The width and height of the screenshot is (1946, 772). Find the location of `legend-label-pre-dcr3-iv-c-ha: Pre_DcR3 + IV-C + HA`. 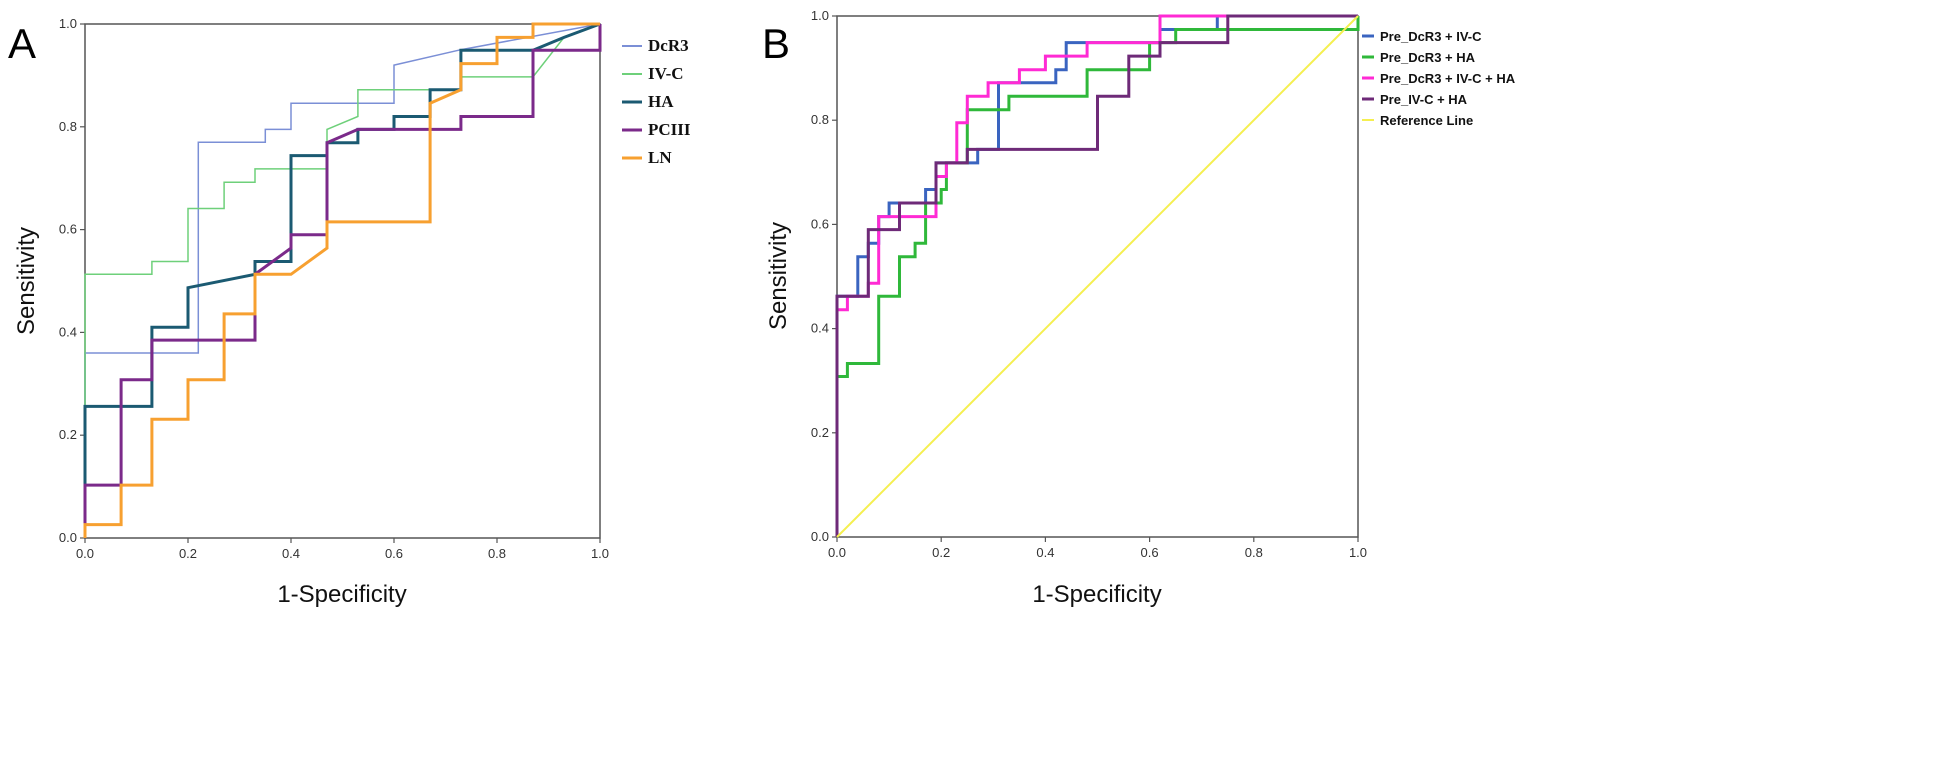

legend-label-pre-dcr3-iv-c-ha: Pre_DcR3 + IV-C + HA is located at coordinates (1448, 78).